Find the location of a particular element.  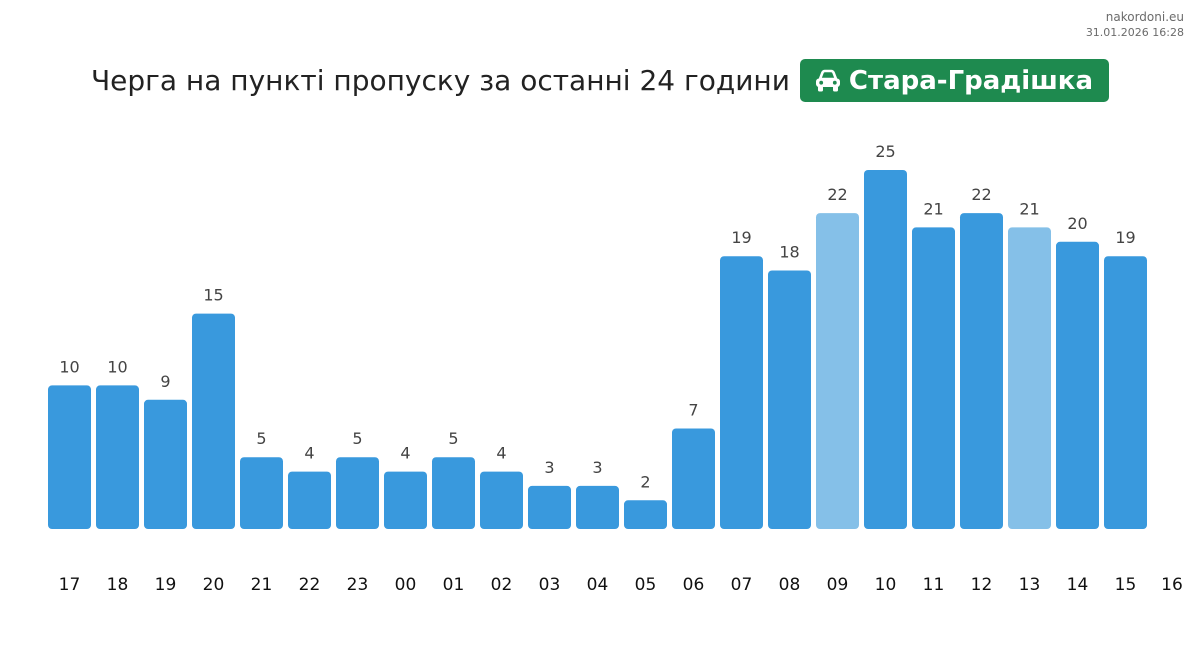

value-label-09: 22 is located at coordinates (837, 194).